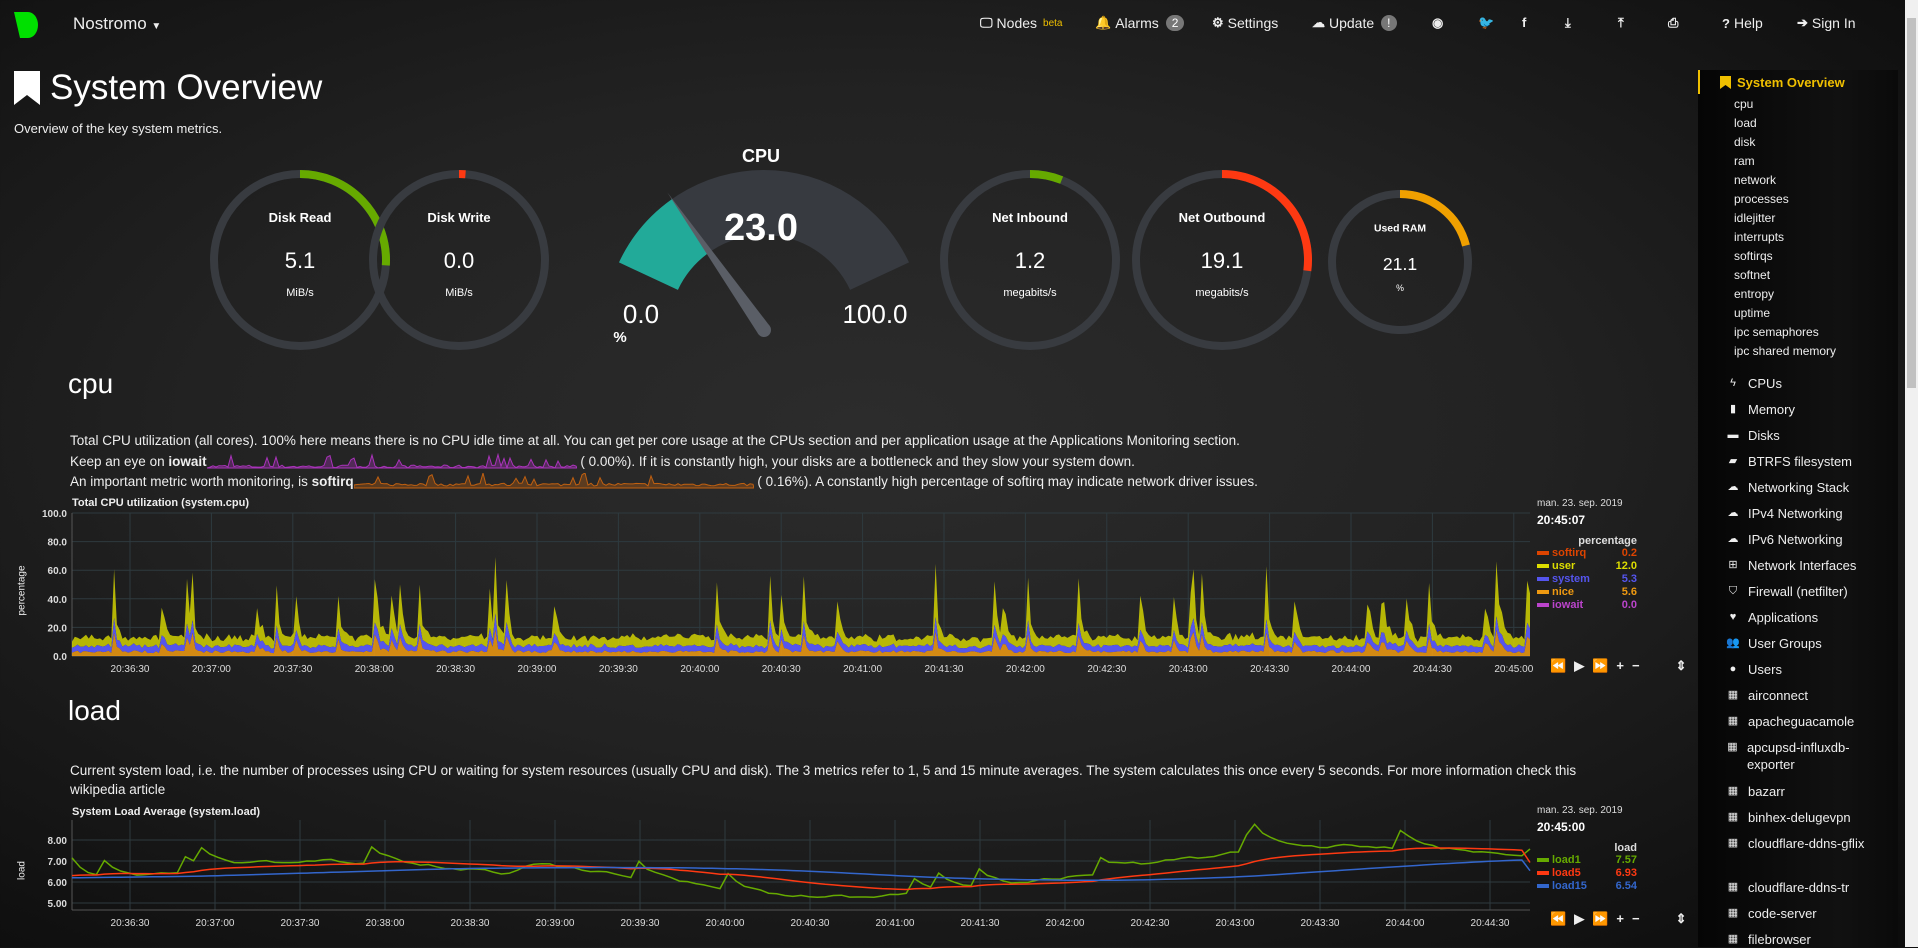 This screenshot has width=1918, height=948. What do you see at coordinates (1744, 161) in the screenshot?
I see `sidebar-subitem-ram: ram` at bounding box center [1744, 161].